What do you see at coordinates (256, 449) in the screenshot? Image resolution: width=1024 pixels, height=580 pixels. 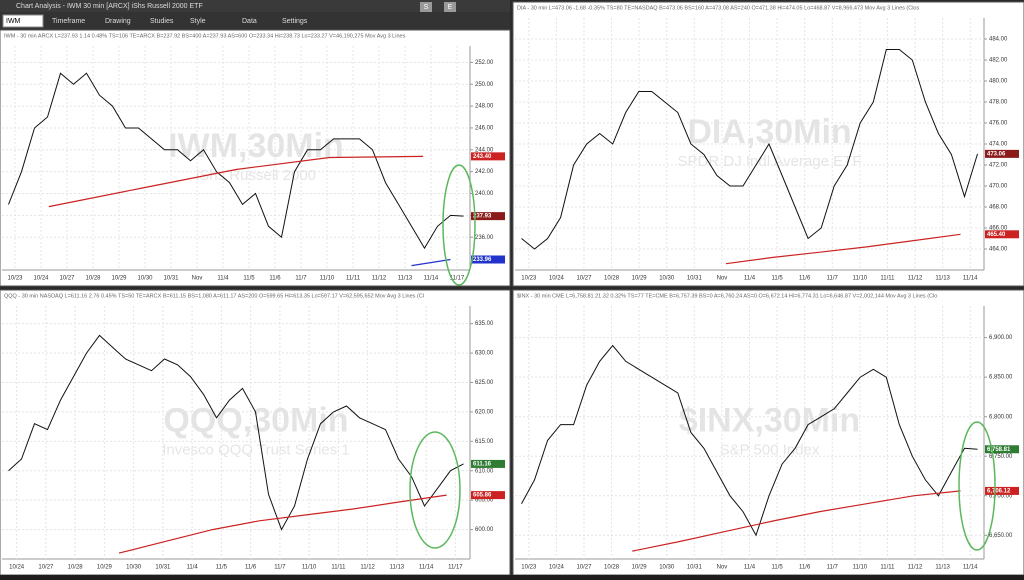 I see `watermark-subtitle: Invesco QQQ Trust Series 1` at bounding box center [256, 449].